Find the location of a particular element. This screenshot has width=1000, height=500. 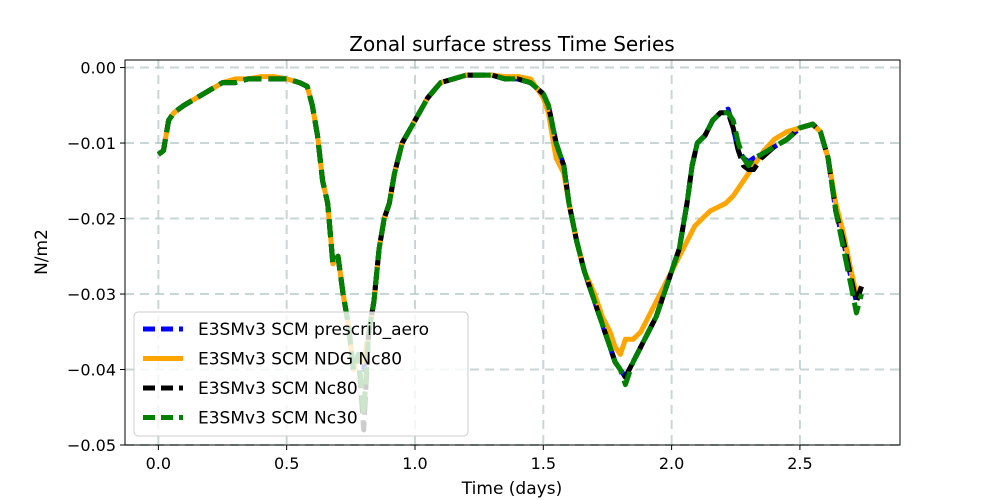

x-tick-label: 1.5 is located at coordinates (543, 463).